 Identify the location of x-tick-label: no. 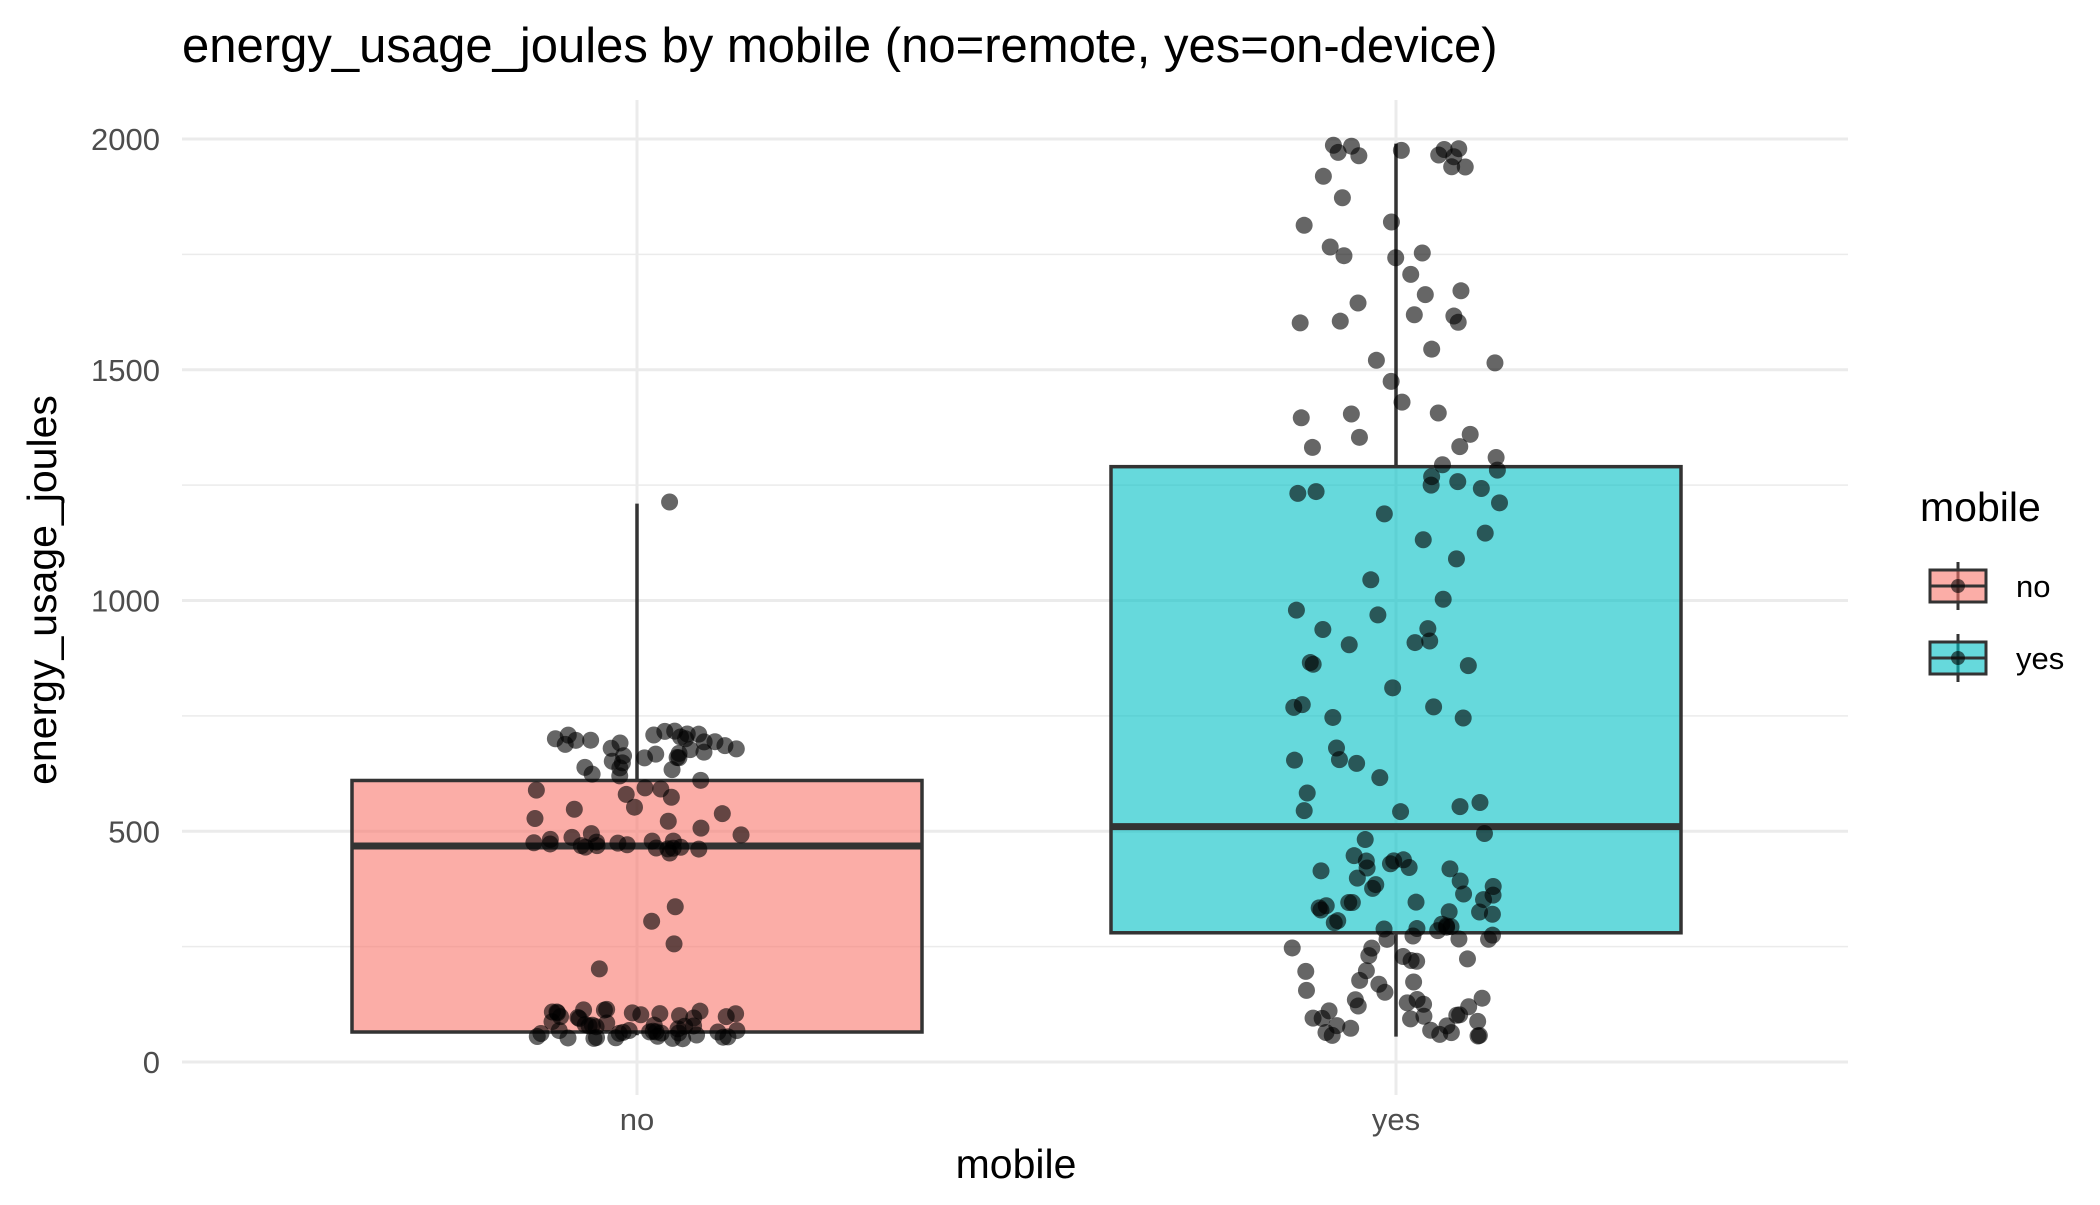
(637, 1119).